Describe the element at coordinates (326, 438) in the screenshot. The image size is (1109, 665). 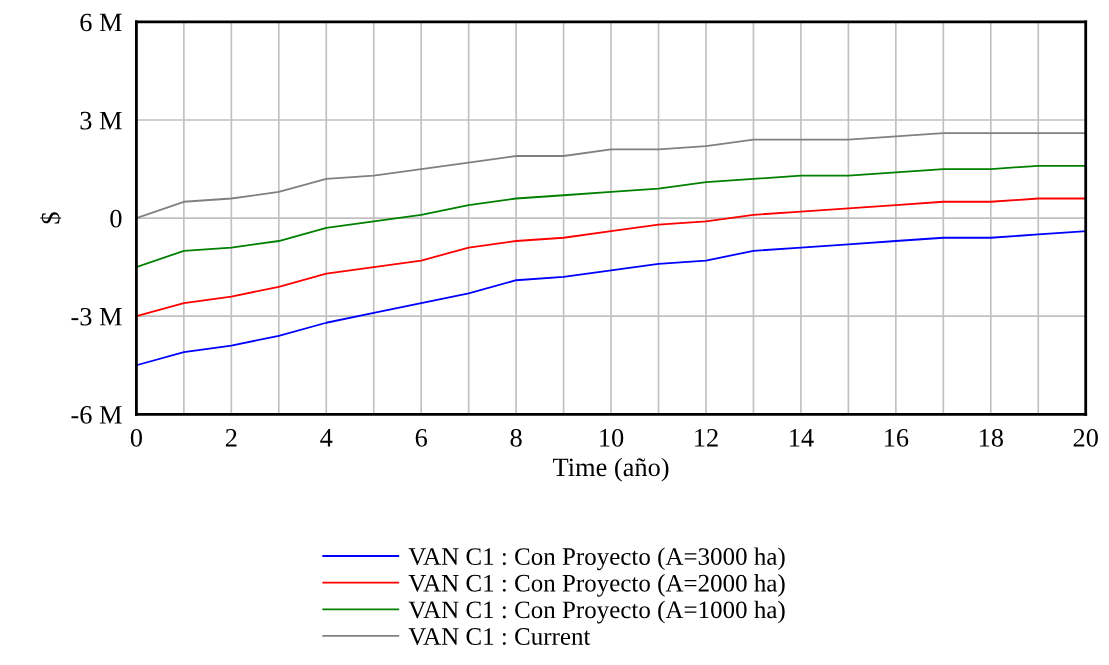
I see `x-tick-label: 4` at that location.